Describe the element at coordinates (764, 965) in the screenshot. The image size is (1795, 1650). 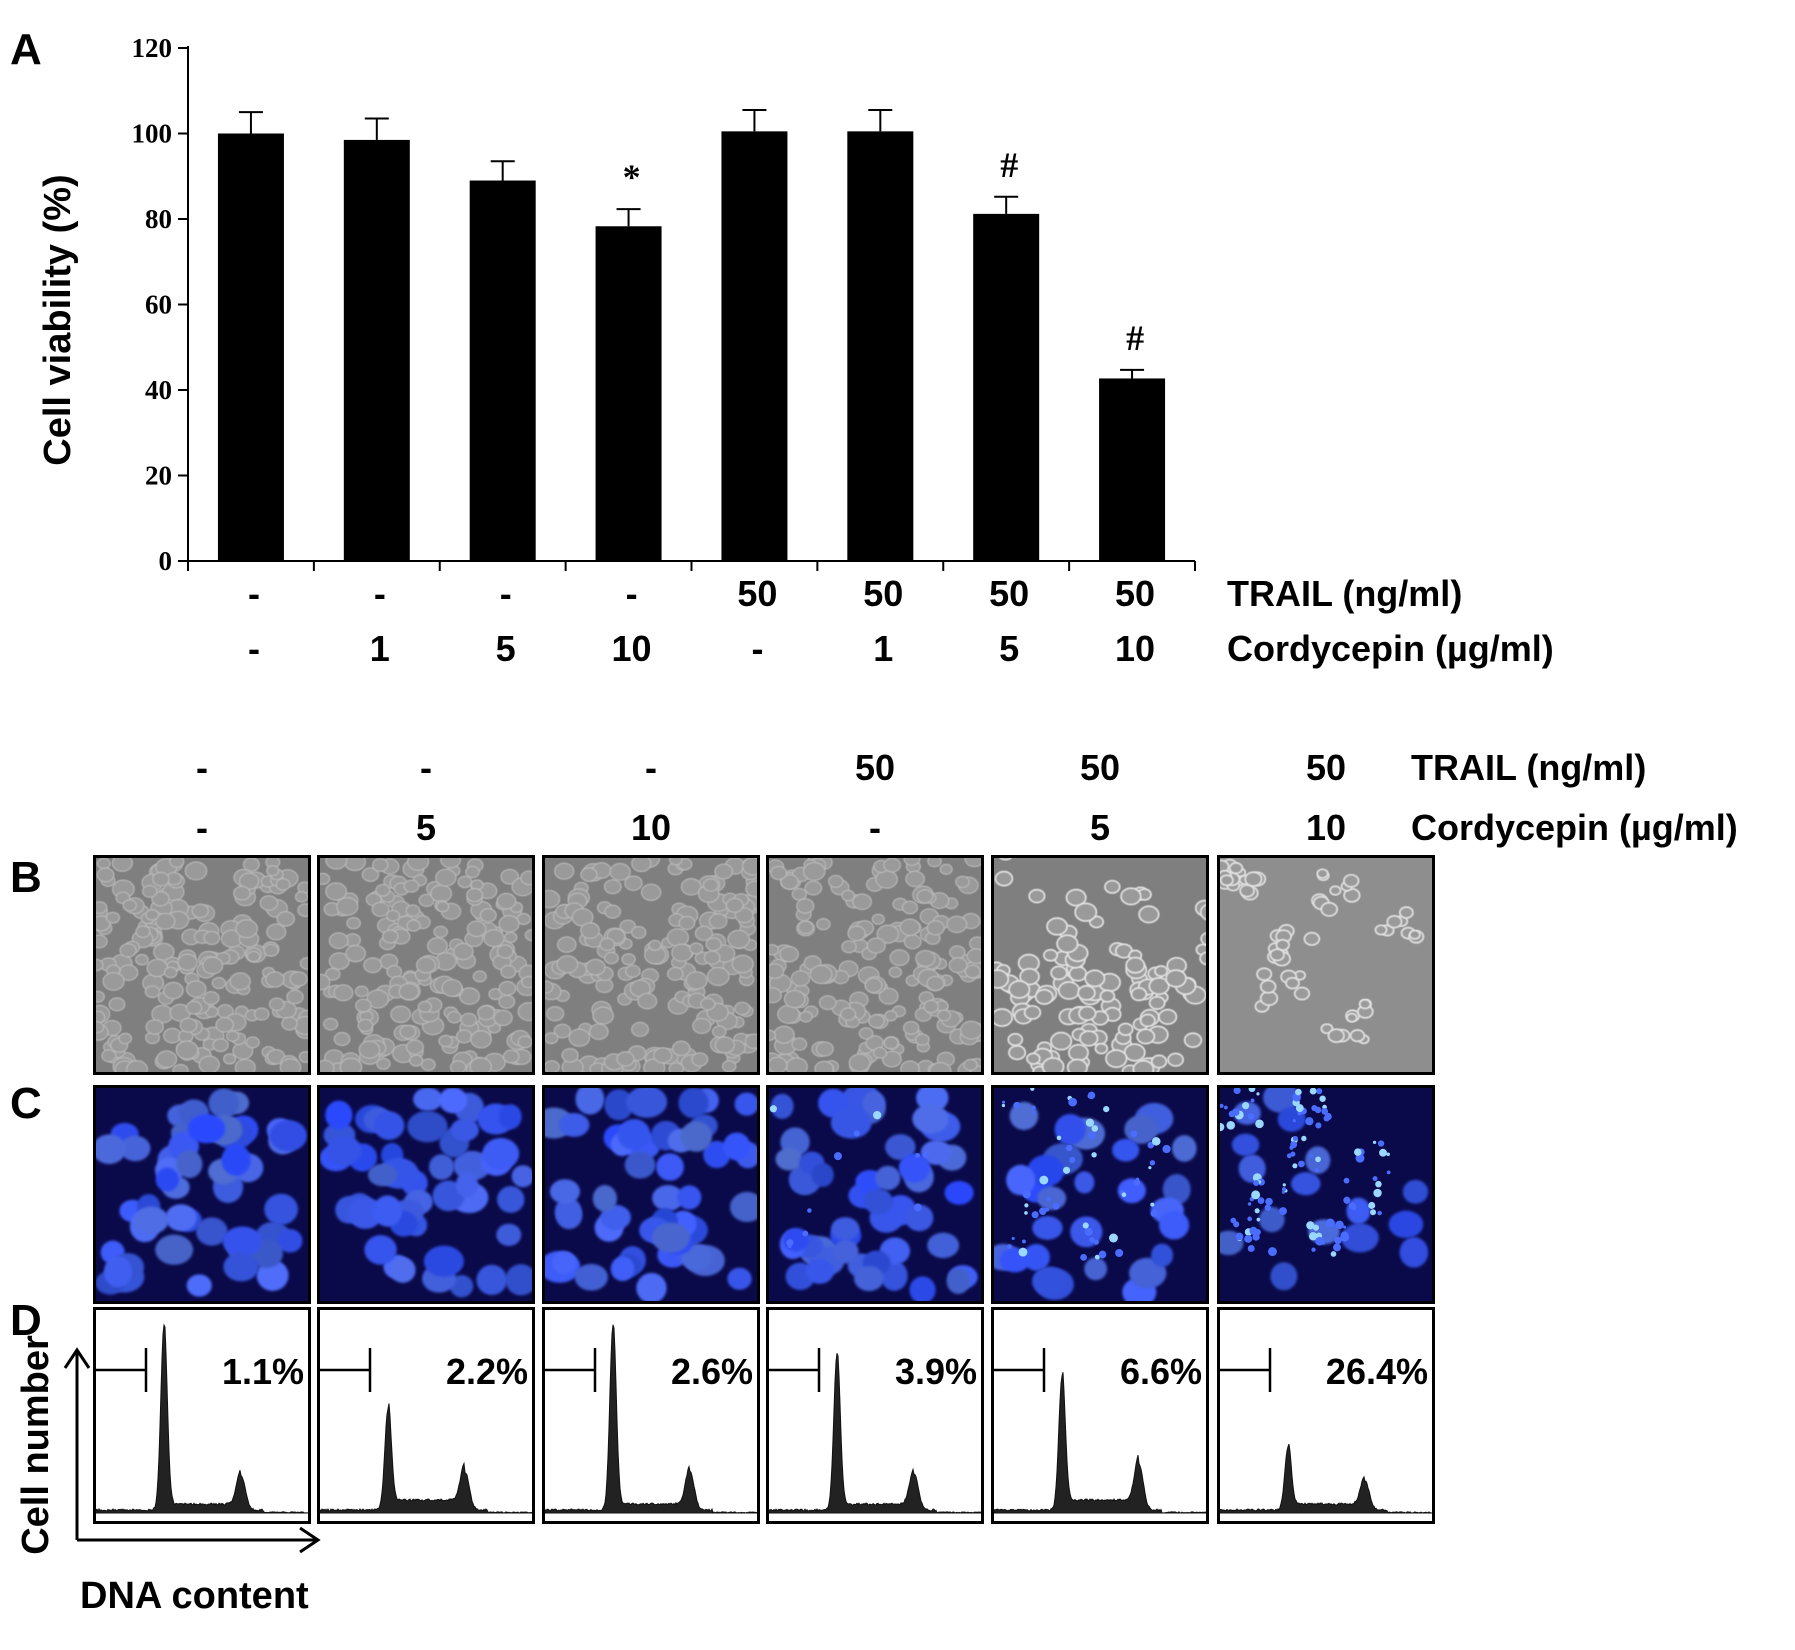
I see `morphology-images` at that location.